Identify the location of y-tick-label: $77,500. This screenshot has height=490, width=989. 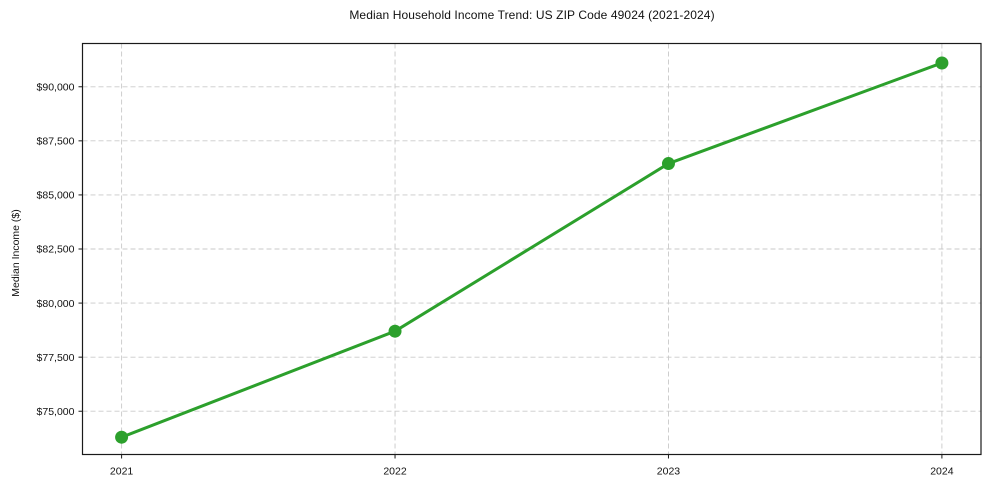
(56, 358).